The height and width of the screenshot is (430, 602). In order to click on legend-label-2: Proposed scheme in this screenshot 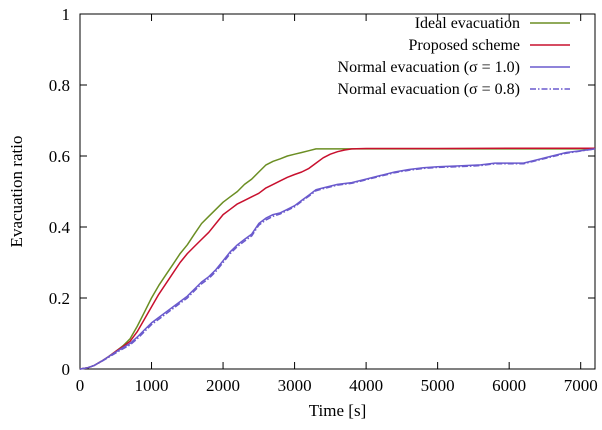, I will do `click(464, 45)`.